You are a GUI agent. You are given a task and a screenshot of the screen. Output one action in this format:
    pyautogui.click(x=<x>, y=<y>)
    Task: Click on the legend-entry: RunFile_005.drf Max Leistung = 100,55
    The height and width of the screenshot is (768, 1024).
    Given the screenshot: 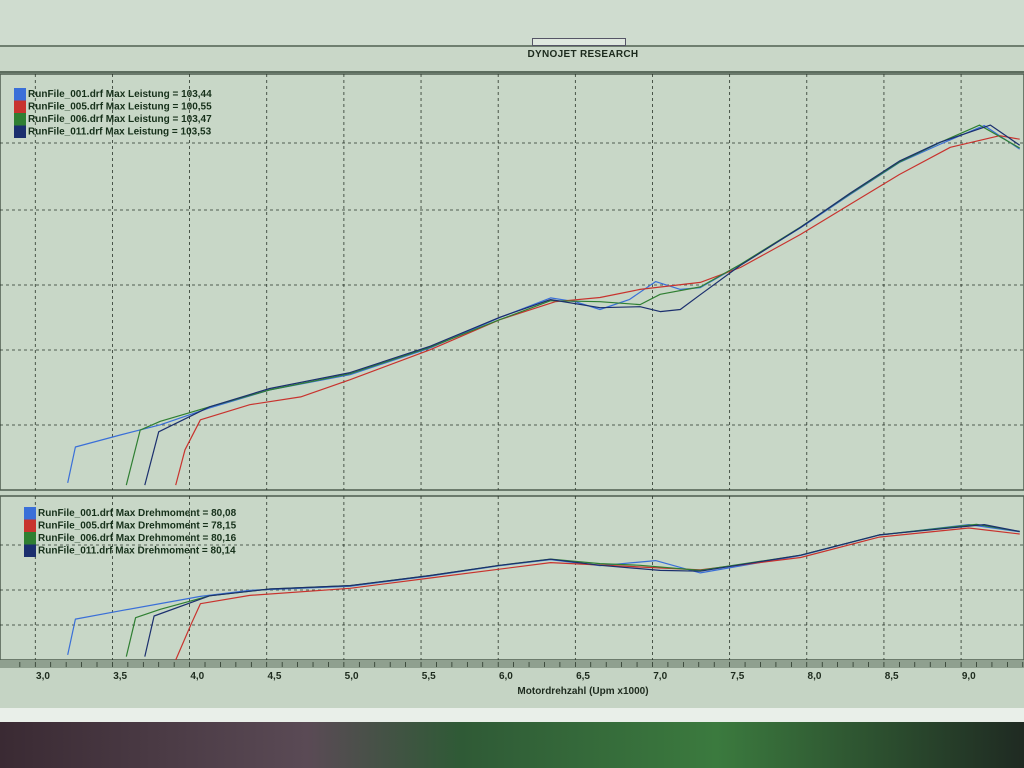 What is the action you would take?
    pyautogui.click(x=120, y=107)
    